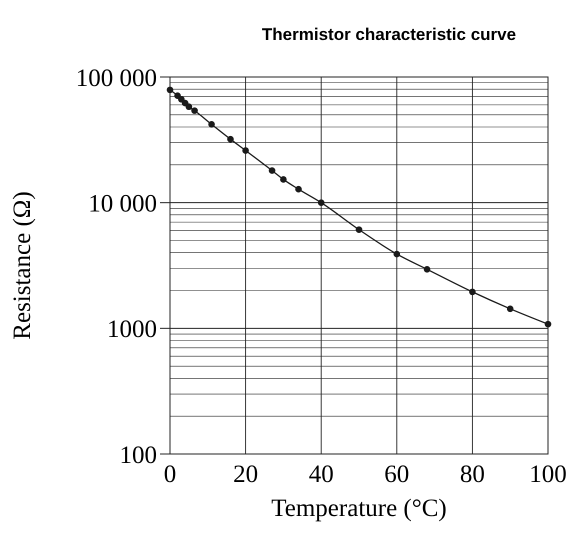  Describe the element at coordinates (122, 204) in the screenshot. I see `y-tick-label: 10 000` at that location.